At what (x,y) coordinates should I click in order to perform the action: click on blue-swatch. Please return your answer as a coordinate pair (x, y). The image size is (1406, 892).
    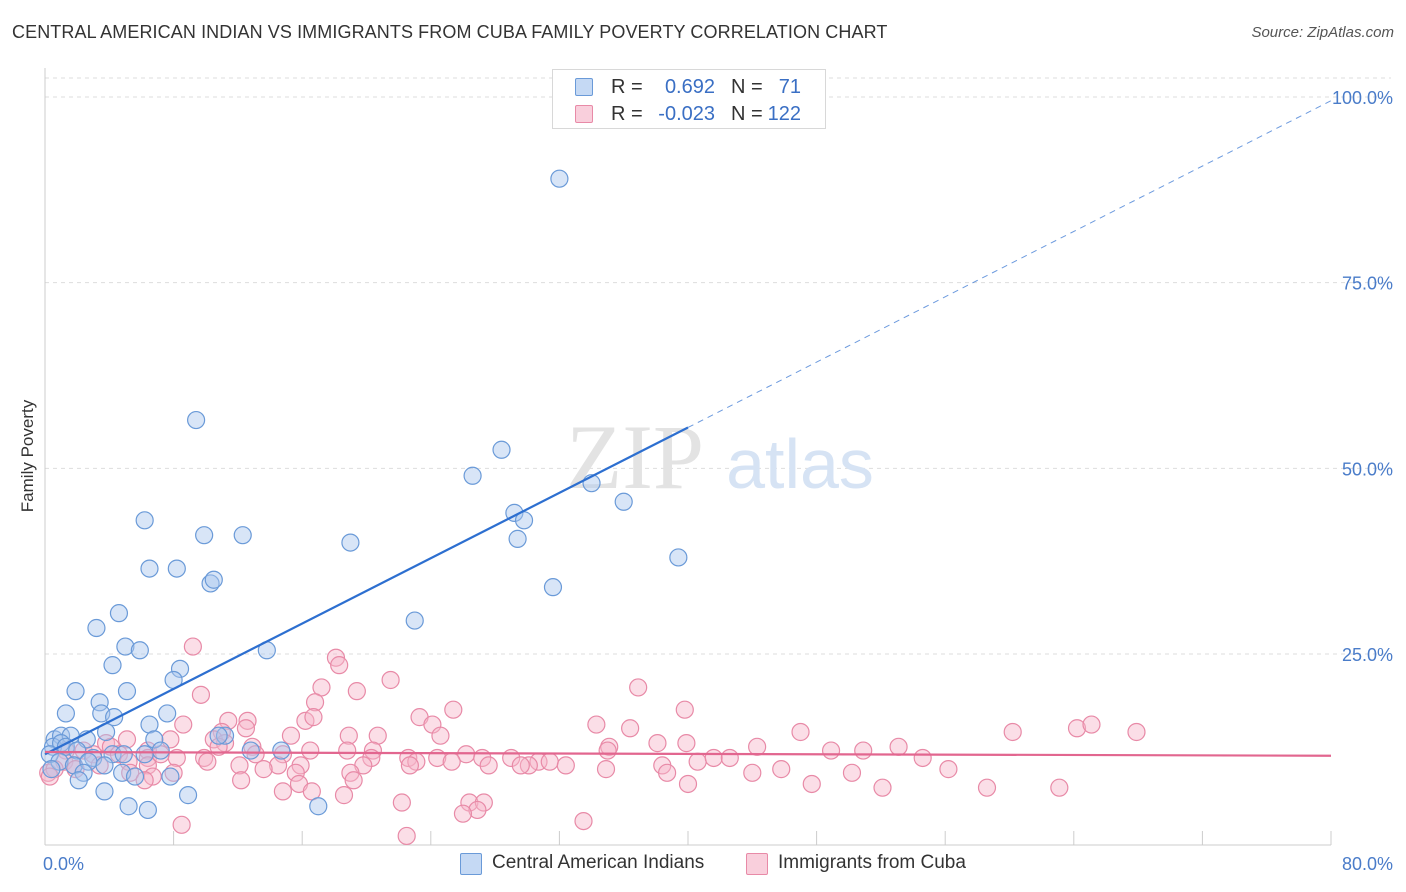
    Looking at the image, I should click on (471, 864).